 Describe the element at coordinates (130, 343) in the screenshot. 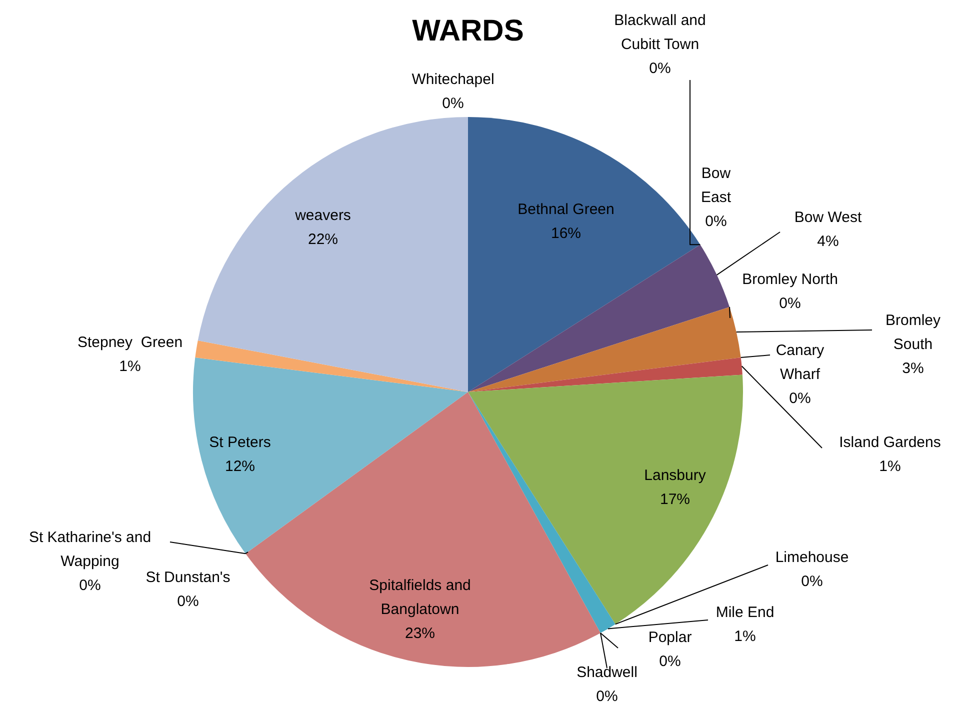

I see `slice-label: Stepney Green` at that location.